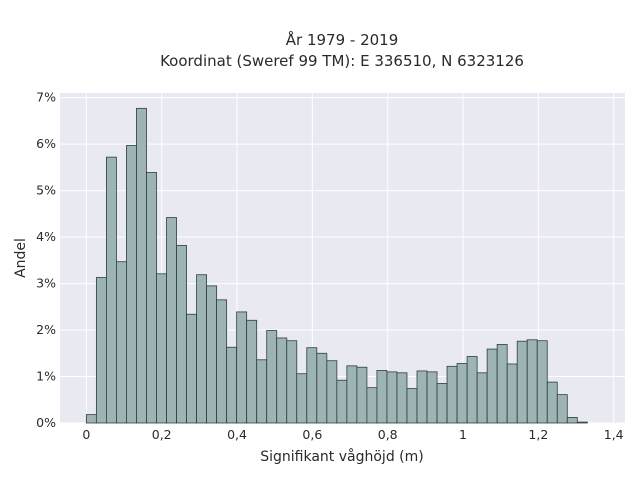 This screenshot has width=640, height=480. Describe the element at coordinates (46, 97) in the screenshot. I see `y-tick-label: 7%` at that location.